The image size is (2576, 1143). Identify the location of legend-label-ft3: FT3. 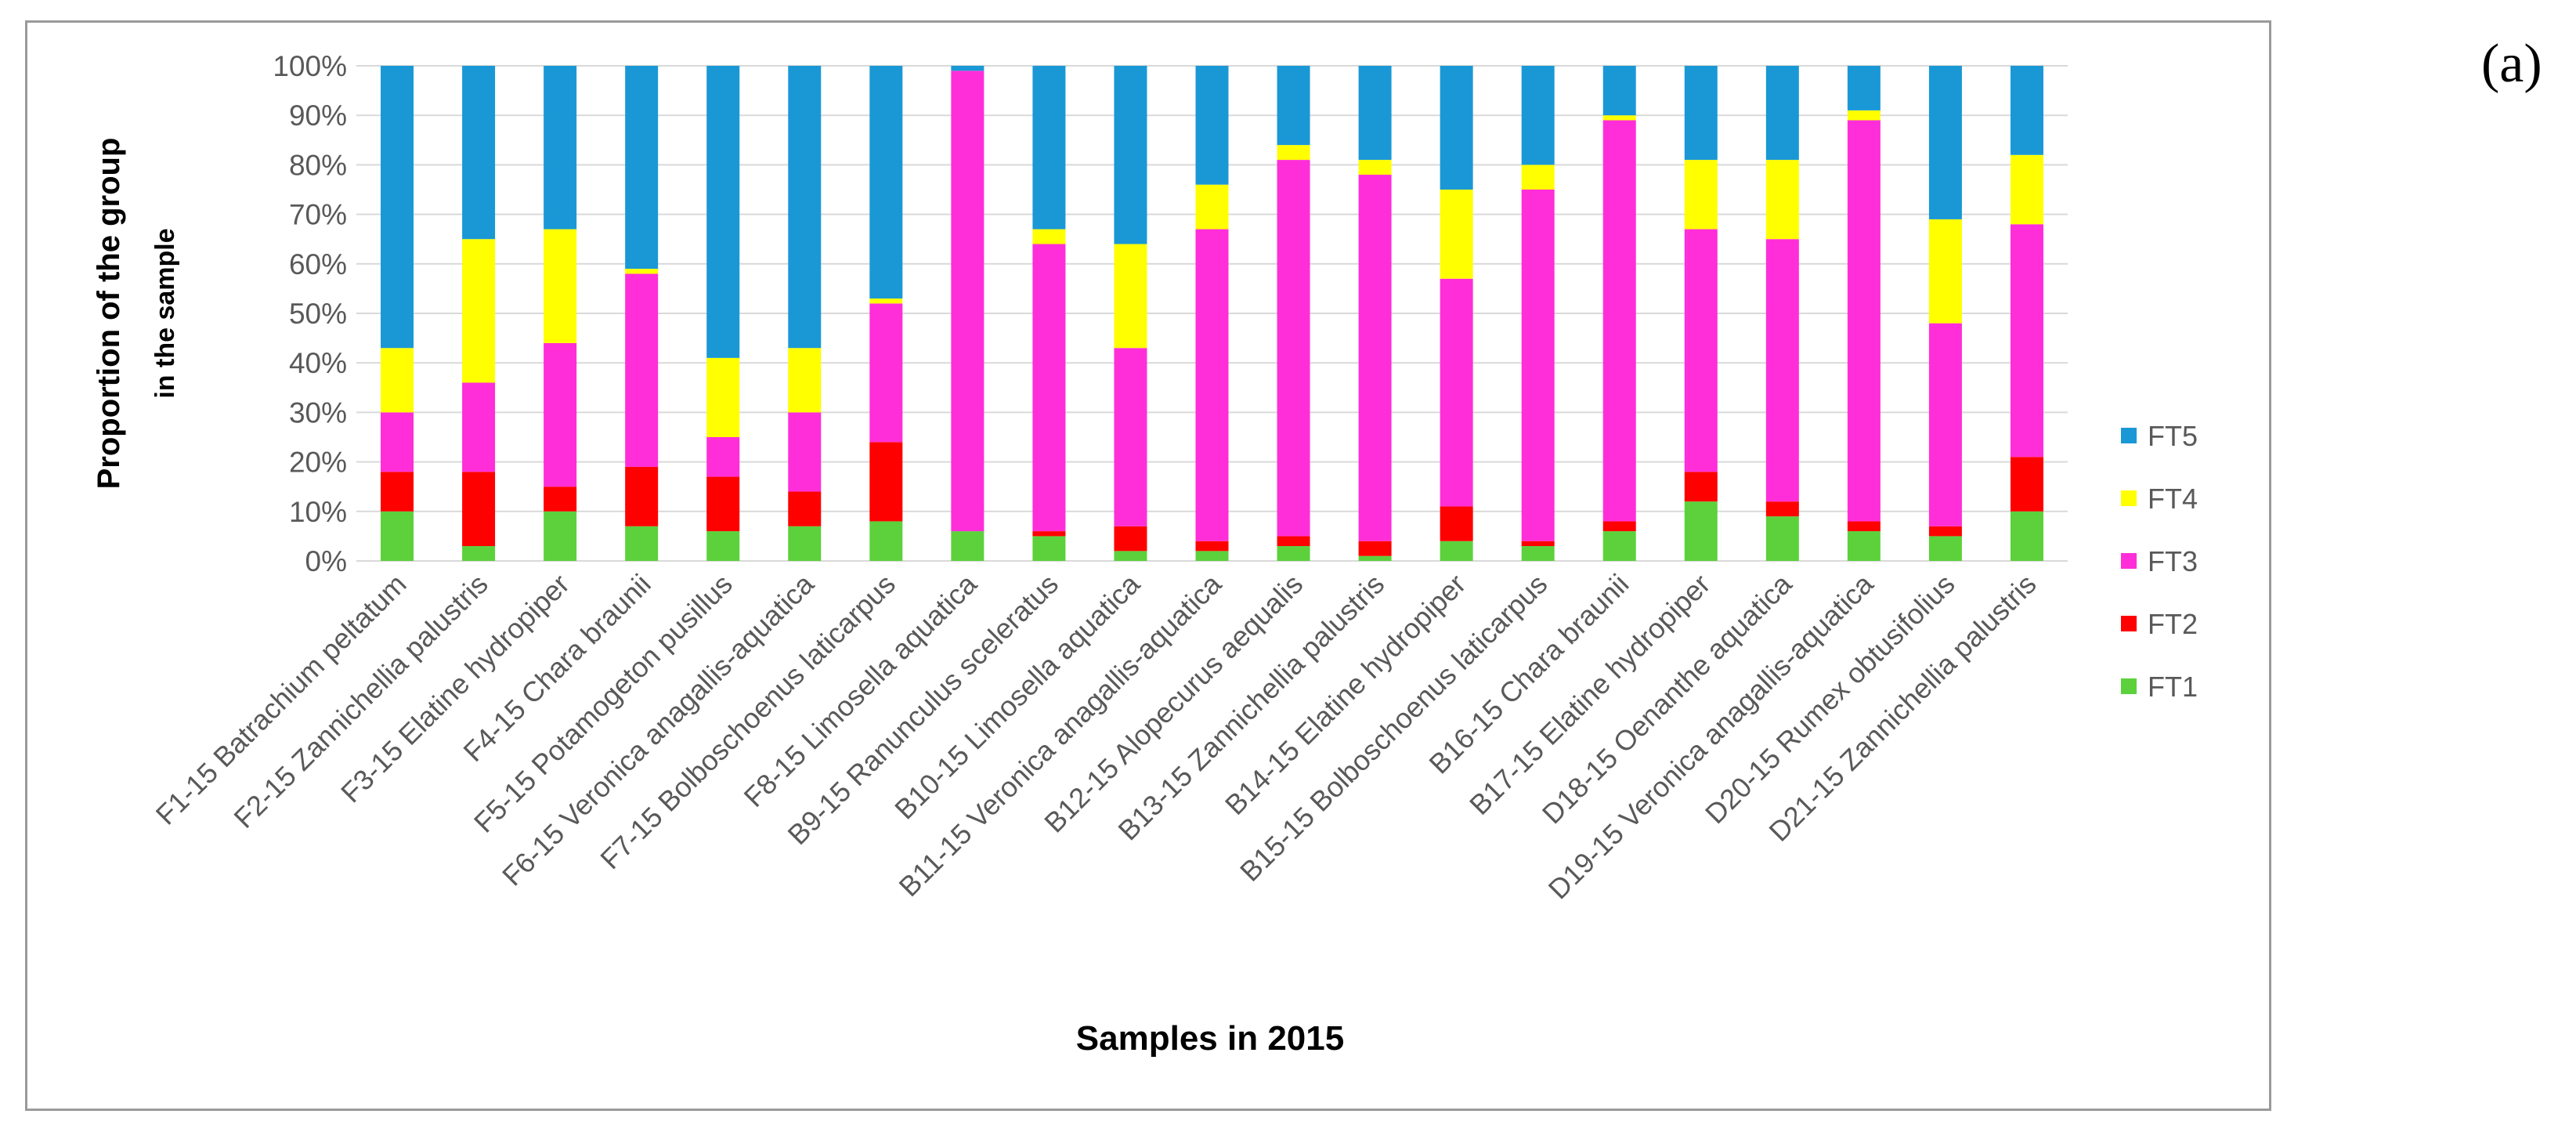
(2173, 561).